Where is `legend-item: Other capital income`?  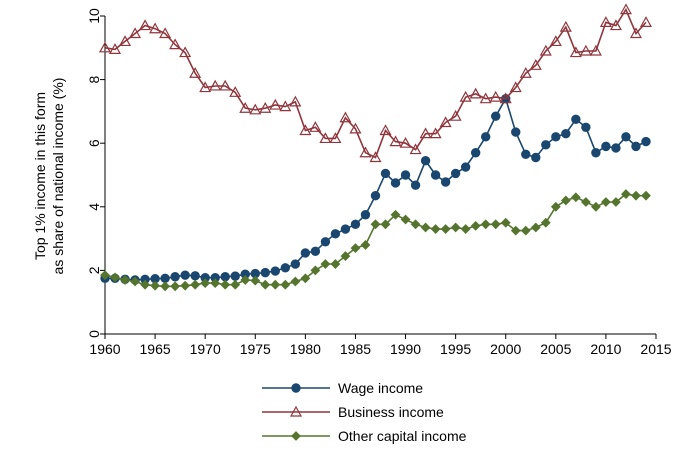
legend-item: Other capital income is located at coordinates (364, 436).